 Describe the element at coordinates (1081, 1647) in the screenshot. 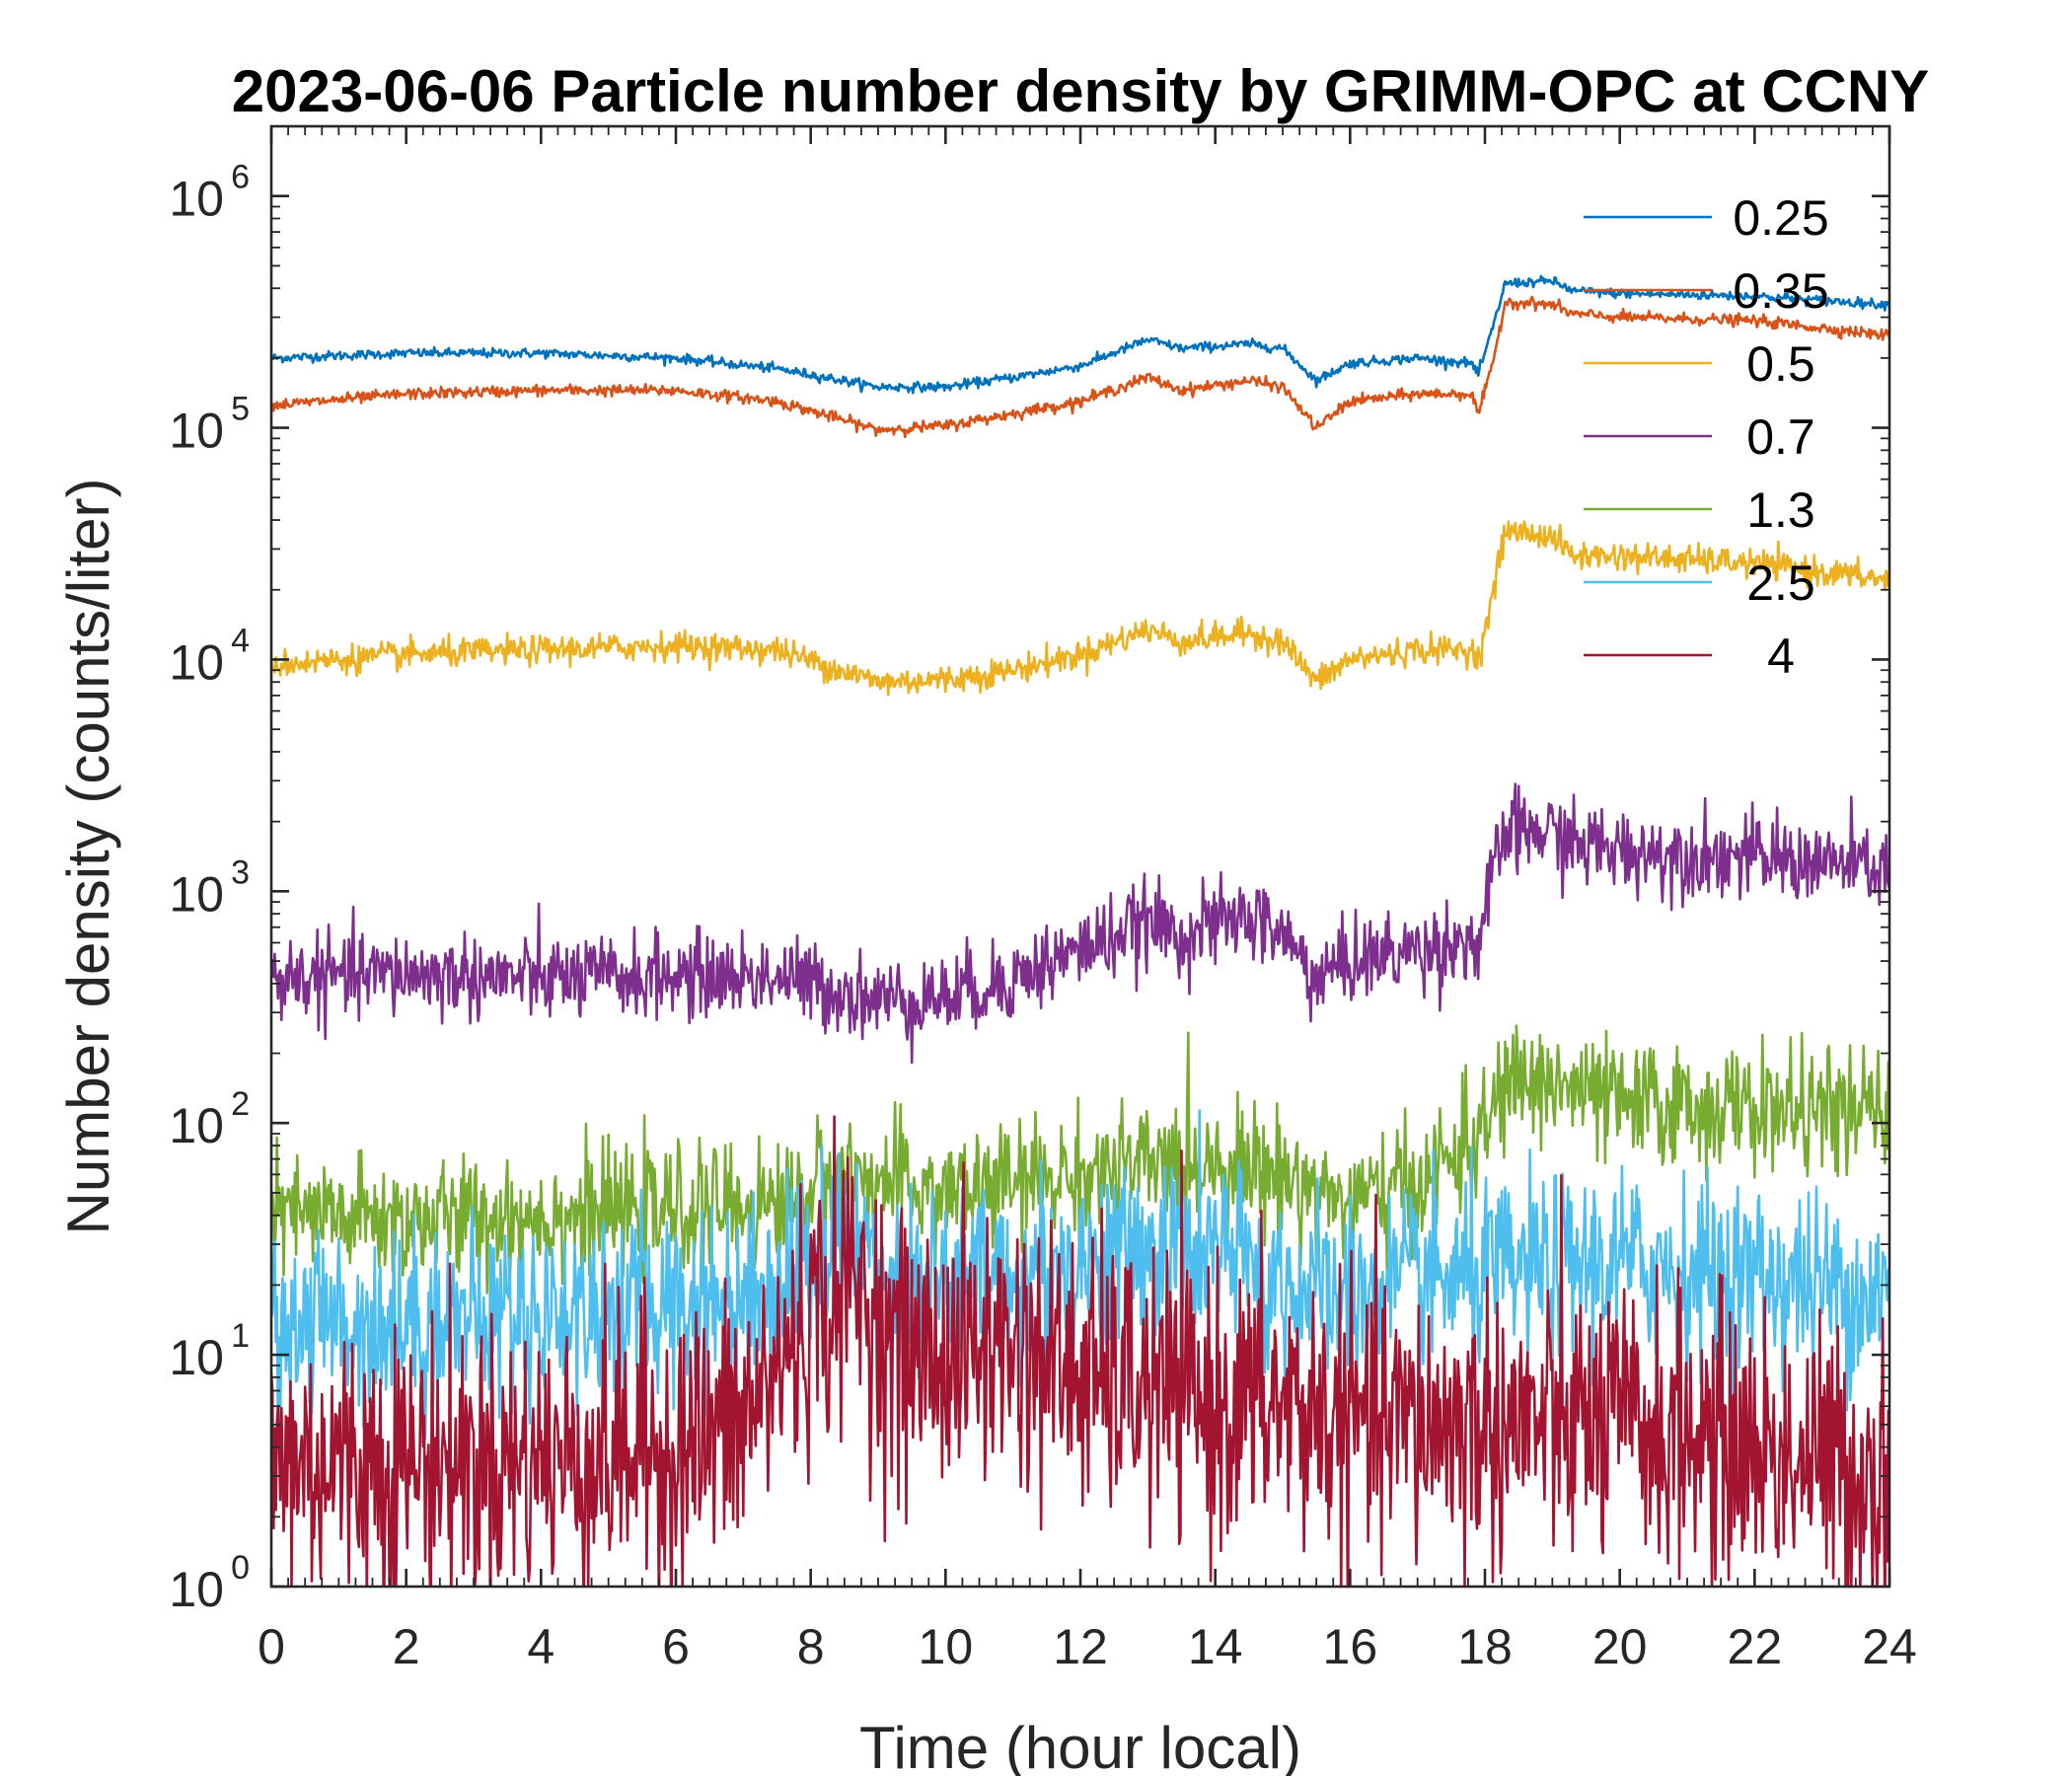

I see `x-tick-label: 12` at that location.